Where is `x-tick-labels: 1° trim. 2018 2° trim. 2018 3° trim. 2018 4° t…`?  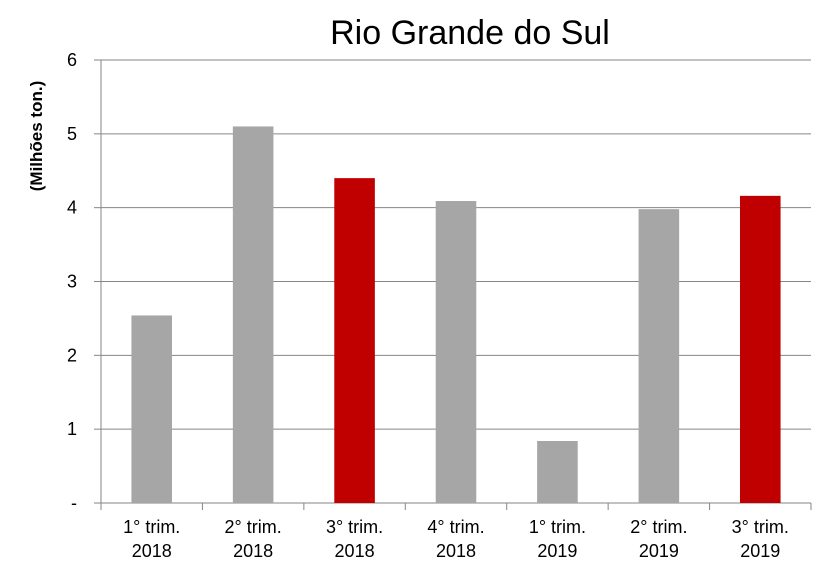 x-tick-labels: 1° trim. 2018 2° trim. 2018 3° trim. 2018 4° t… is located at coordinates (456, 539).